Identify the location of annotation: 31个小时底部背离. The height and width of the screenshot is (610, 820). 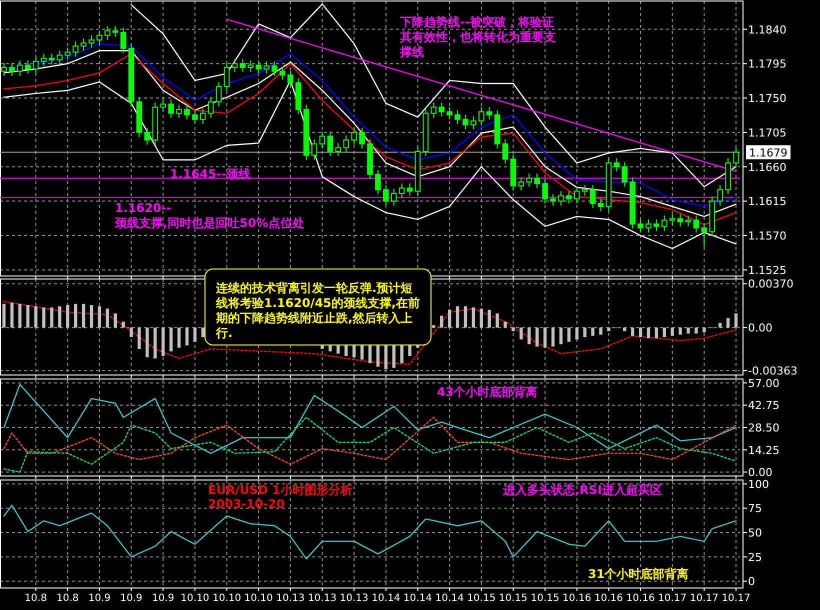
(638, 574).